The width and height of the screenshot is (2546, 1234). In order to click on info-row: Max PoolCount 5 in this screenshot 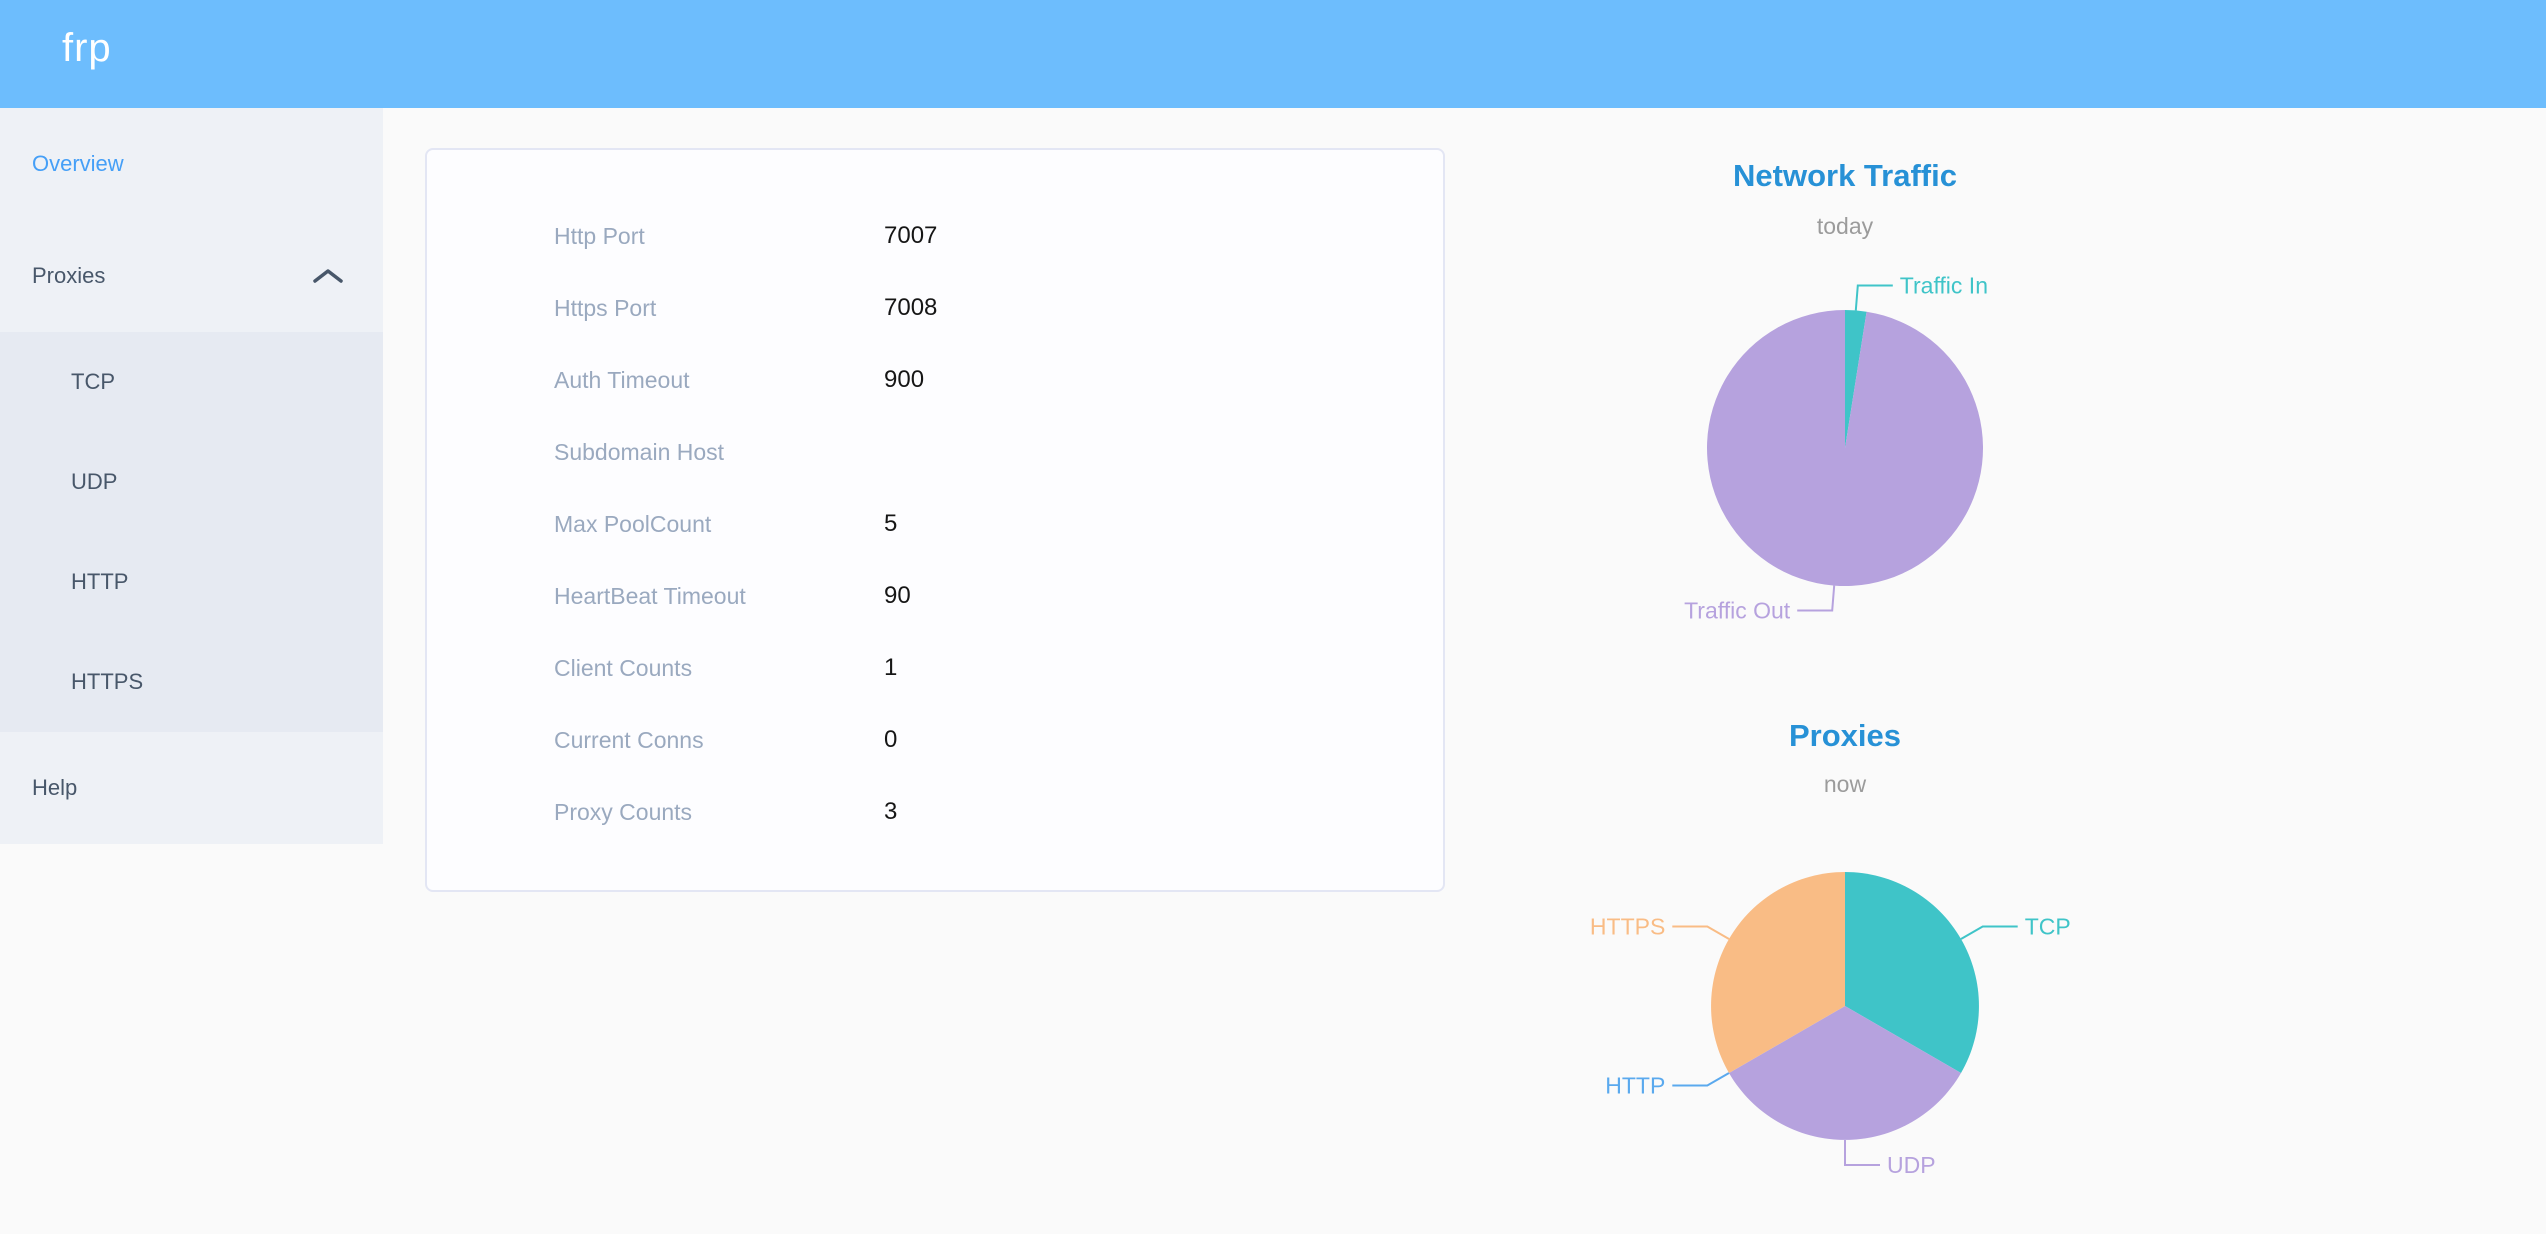, I will do `click(935, 524)`.